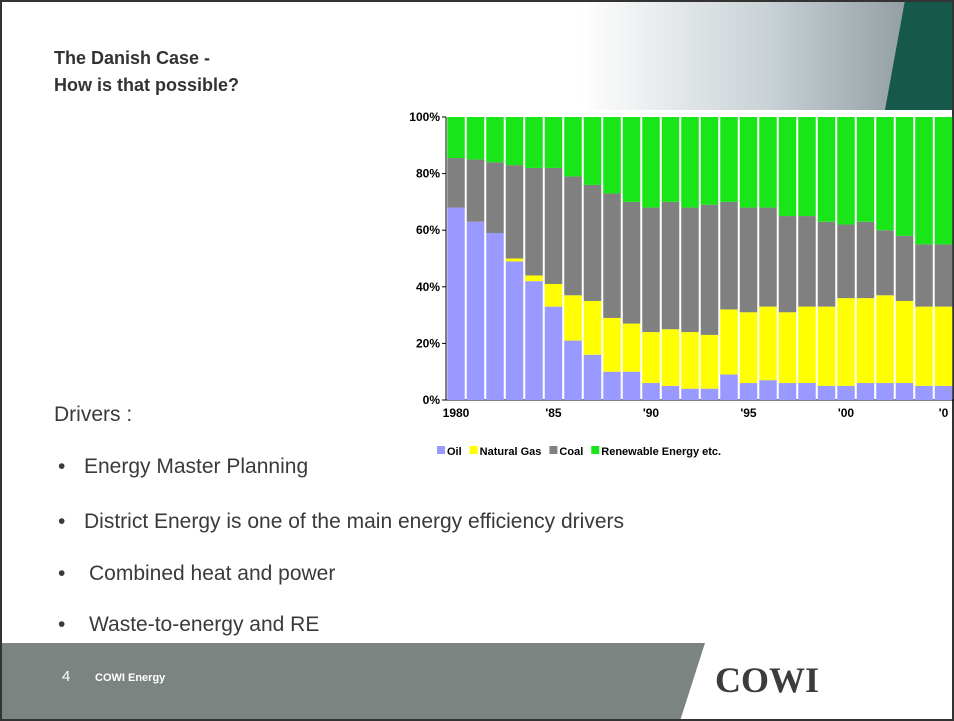 This screenshot has width=954, height=721. Describe the element at coordinates (767, 680) in the screenshot. I see `logo: COWI` at that location.